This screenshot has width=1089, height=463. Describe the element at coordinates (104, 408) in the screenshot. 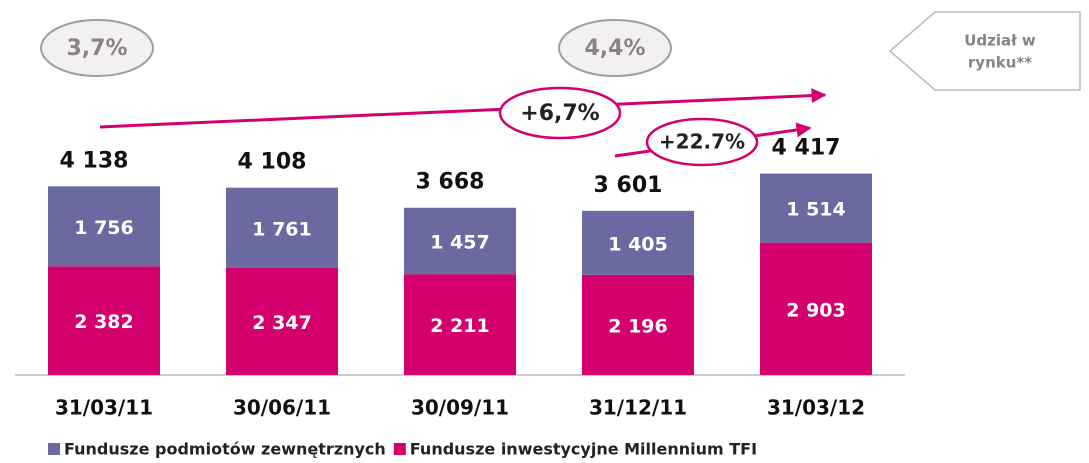

I see `x-tick-label: 31/03/11` at that location.